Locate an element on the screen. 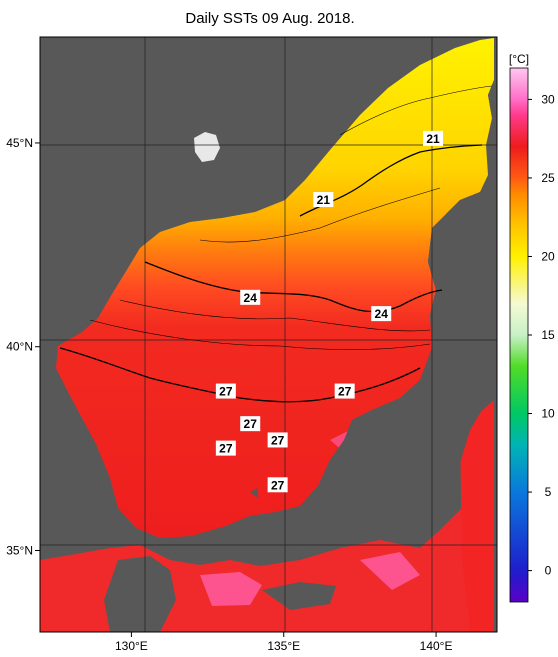 This screenshot has height=657, width=558. y-tick-label: 40°N is located at coordinates (19, 347).